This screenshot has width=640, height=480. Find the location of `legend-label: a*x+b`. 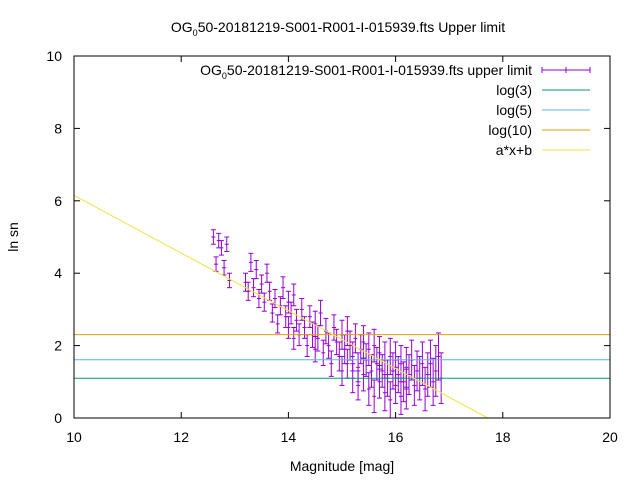

legend-label: a*x+b is located at coordinates (514, 150).